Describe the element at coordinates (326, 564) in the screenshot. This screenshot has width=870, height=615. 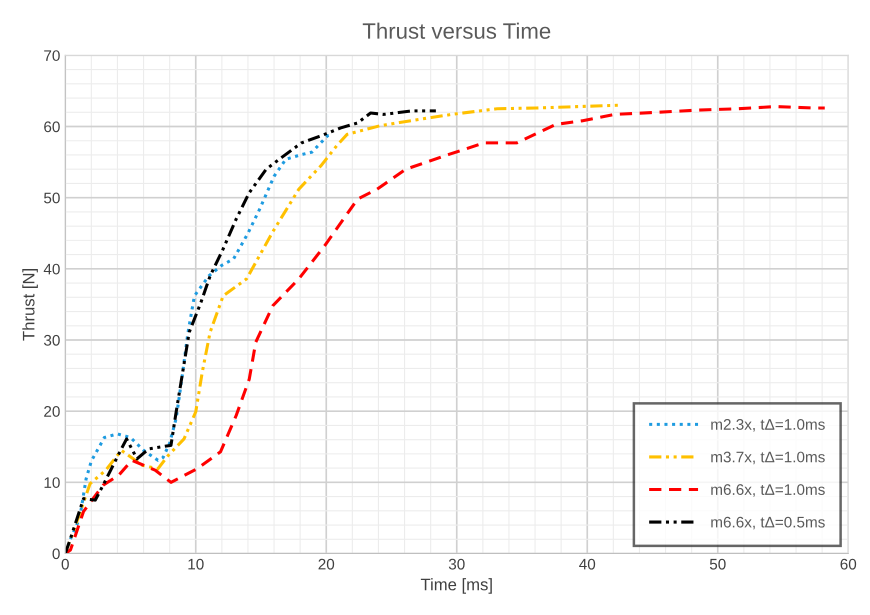
I see `x-tick-label: 20` at that location.